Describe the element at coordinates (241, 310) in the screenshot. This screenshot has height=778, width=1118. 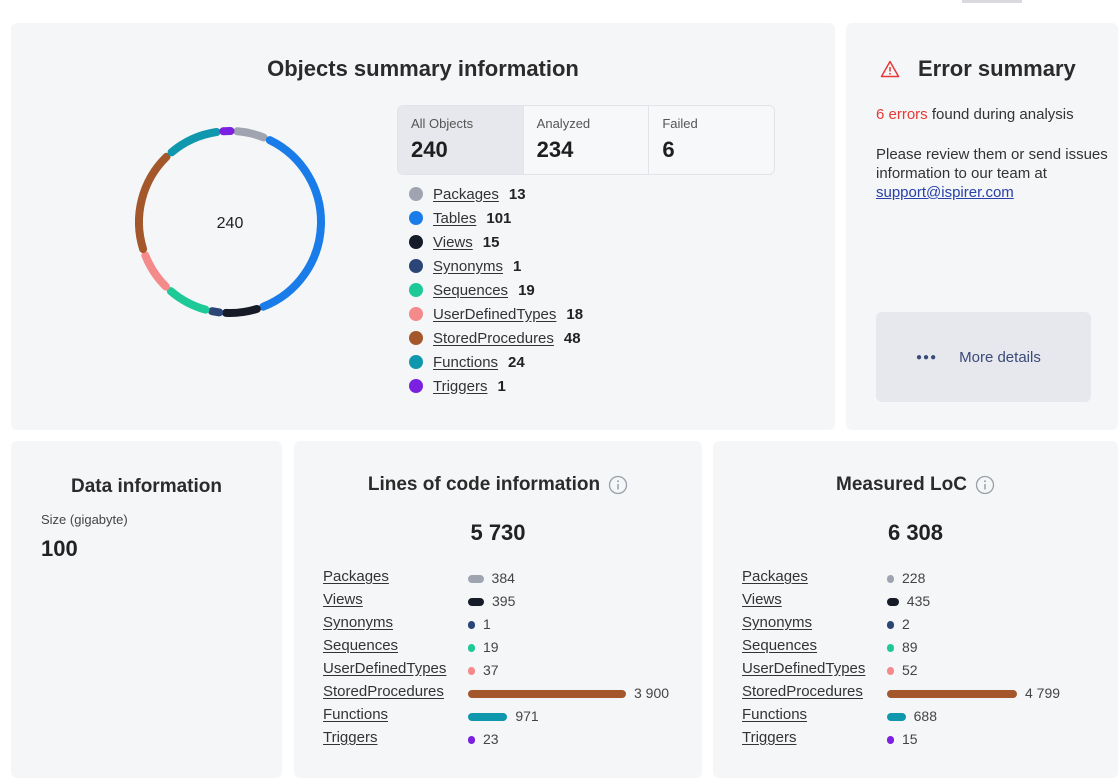
I see `donut-segment-views` at that location.